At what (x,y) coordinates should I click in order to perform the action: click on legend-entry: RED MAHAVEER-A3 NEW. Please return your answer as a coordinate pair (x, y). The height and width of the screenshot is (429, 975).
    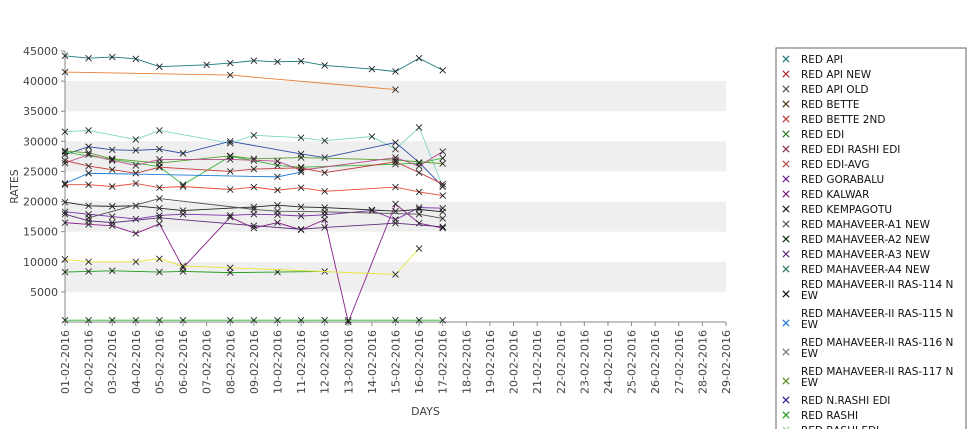
    Looking at the image, I should click on (856, 255).